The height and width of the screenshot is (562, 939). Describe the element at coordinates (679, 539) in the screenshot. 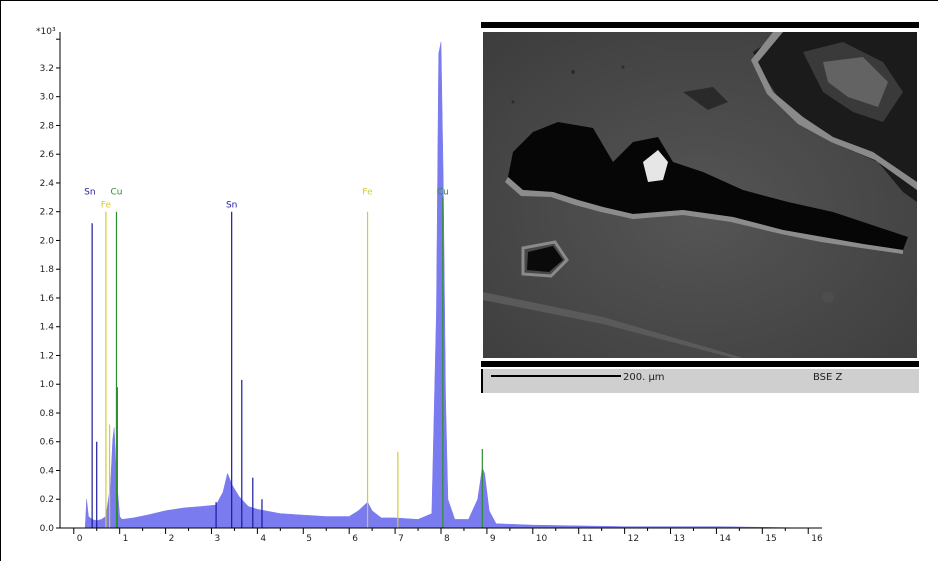

I see `x-tick-label-13: 13` at that location.